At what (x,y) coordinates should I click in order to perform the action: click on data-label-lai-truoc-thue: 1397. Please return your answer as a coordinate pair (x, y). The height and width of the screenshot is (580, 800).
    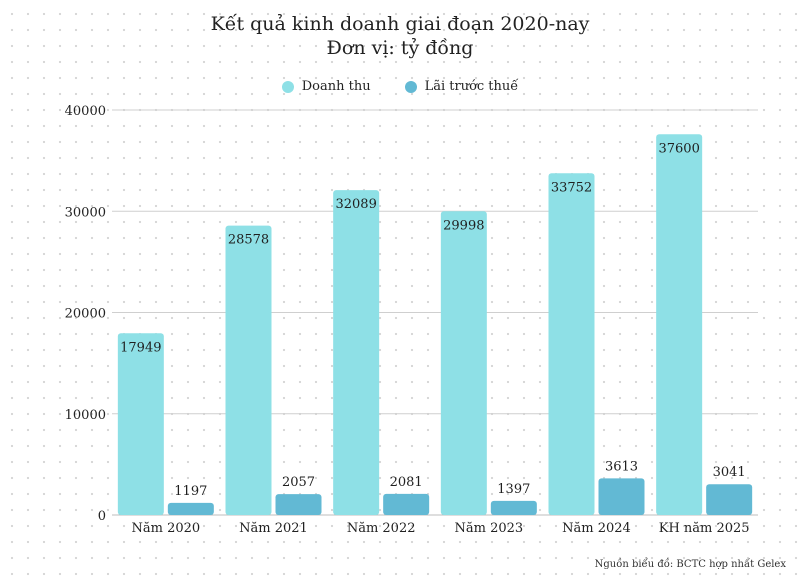
    Looking at the image, I should click on (513, 489).